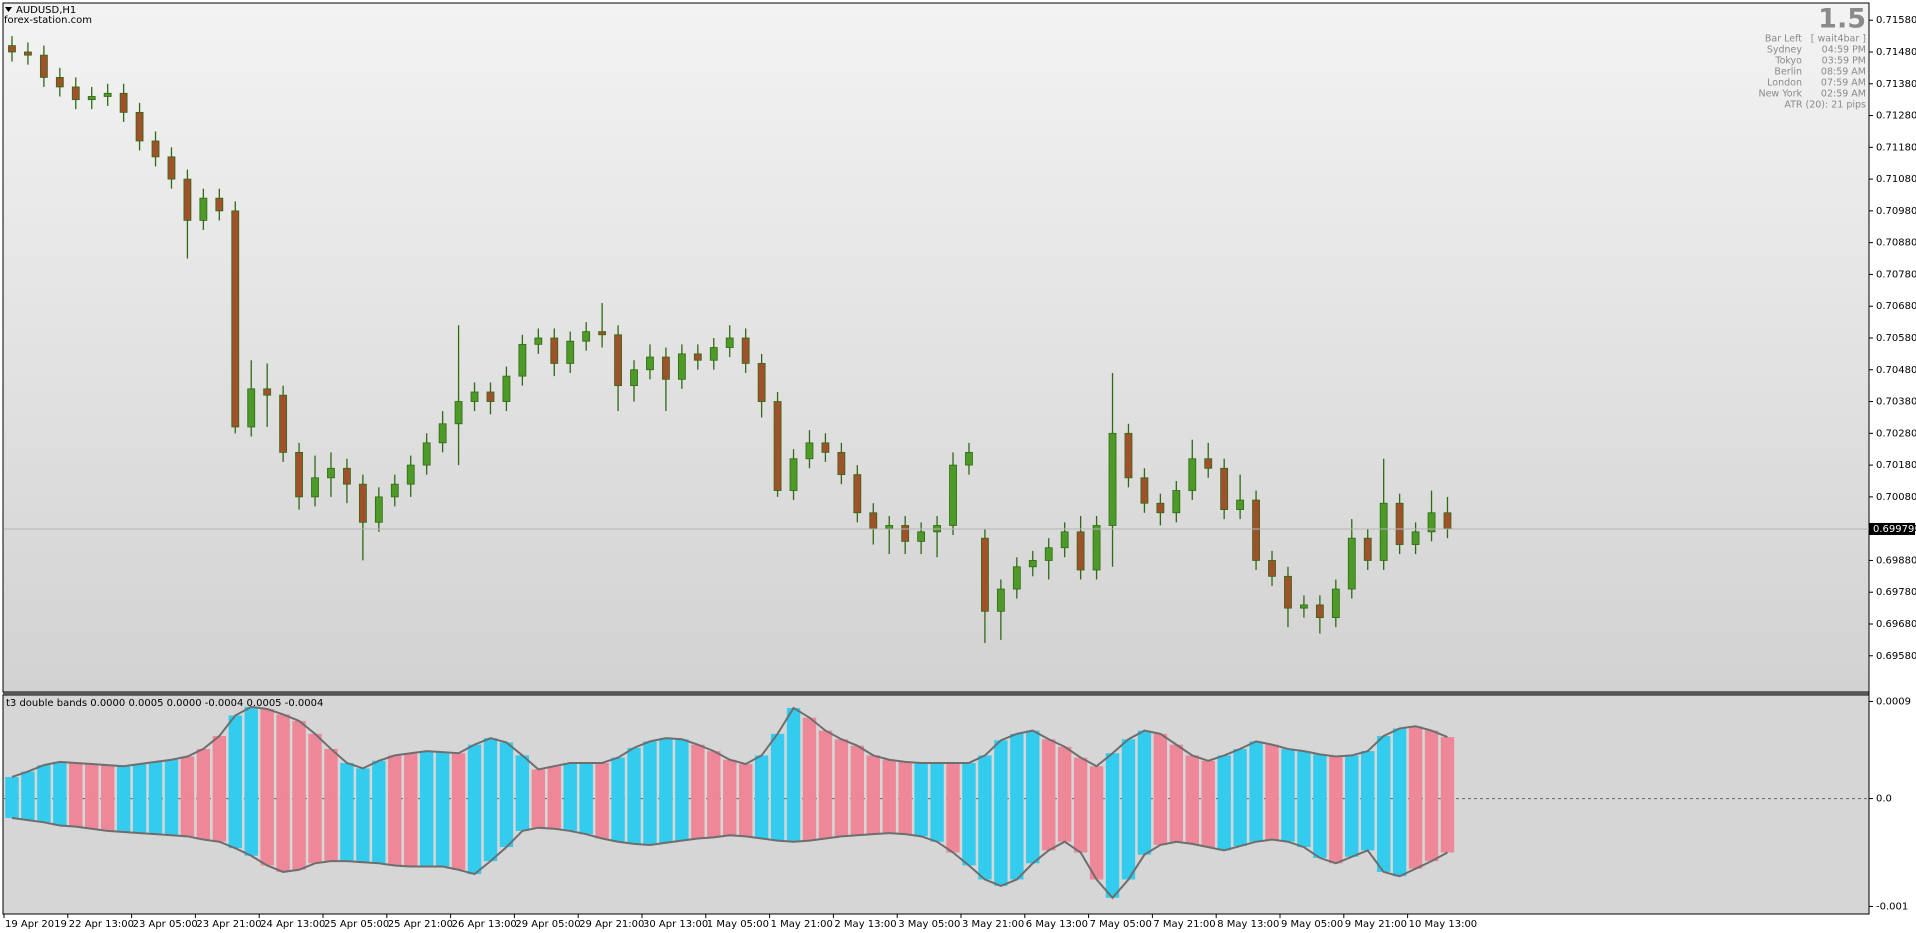  What do you see at coordinates (1896, 338) in the screenshot?
I see `y-tick-label: 0.70580` at bounding box center [1896, 338].